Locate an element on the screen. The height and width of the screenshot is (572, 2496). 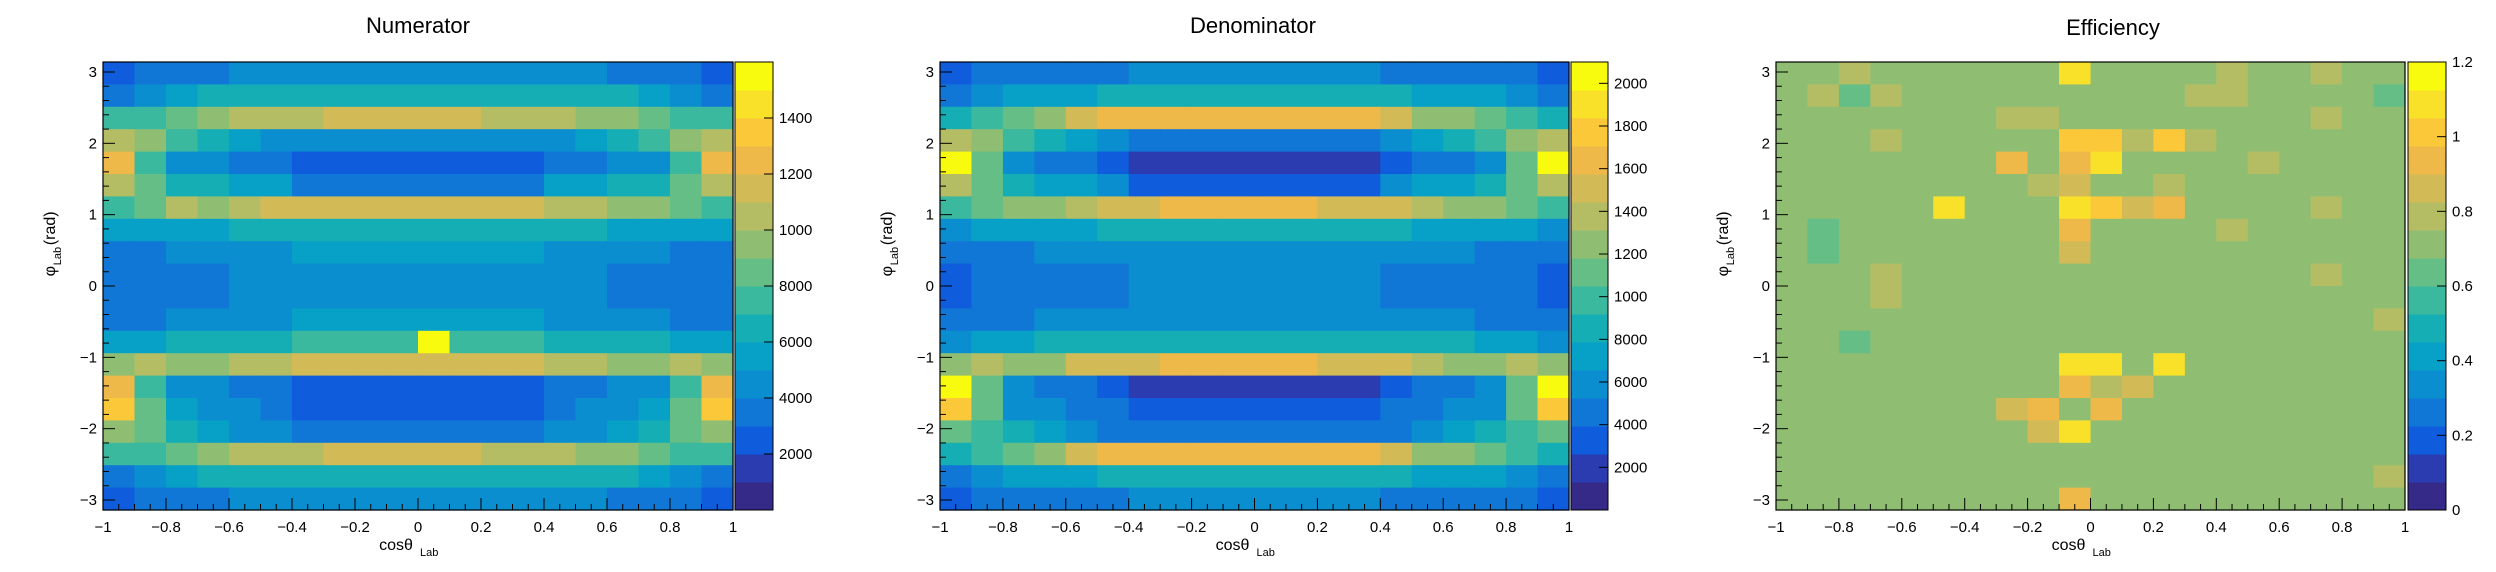
y-tick-label: −3 is located at coordinates (88, 500).